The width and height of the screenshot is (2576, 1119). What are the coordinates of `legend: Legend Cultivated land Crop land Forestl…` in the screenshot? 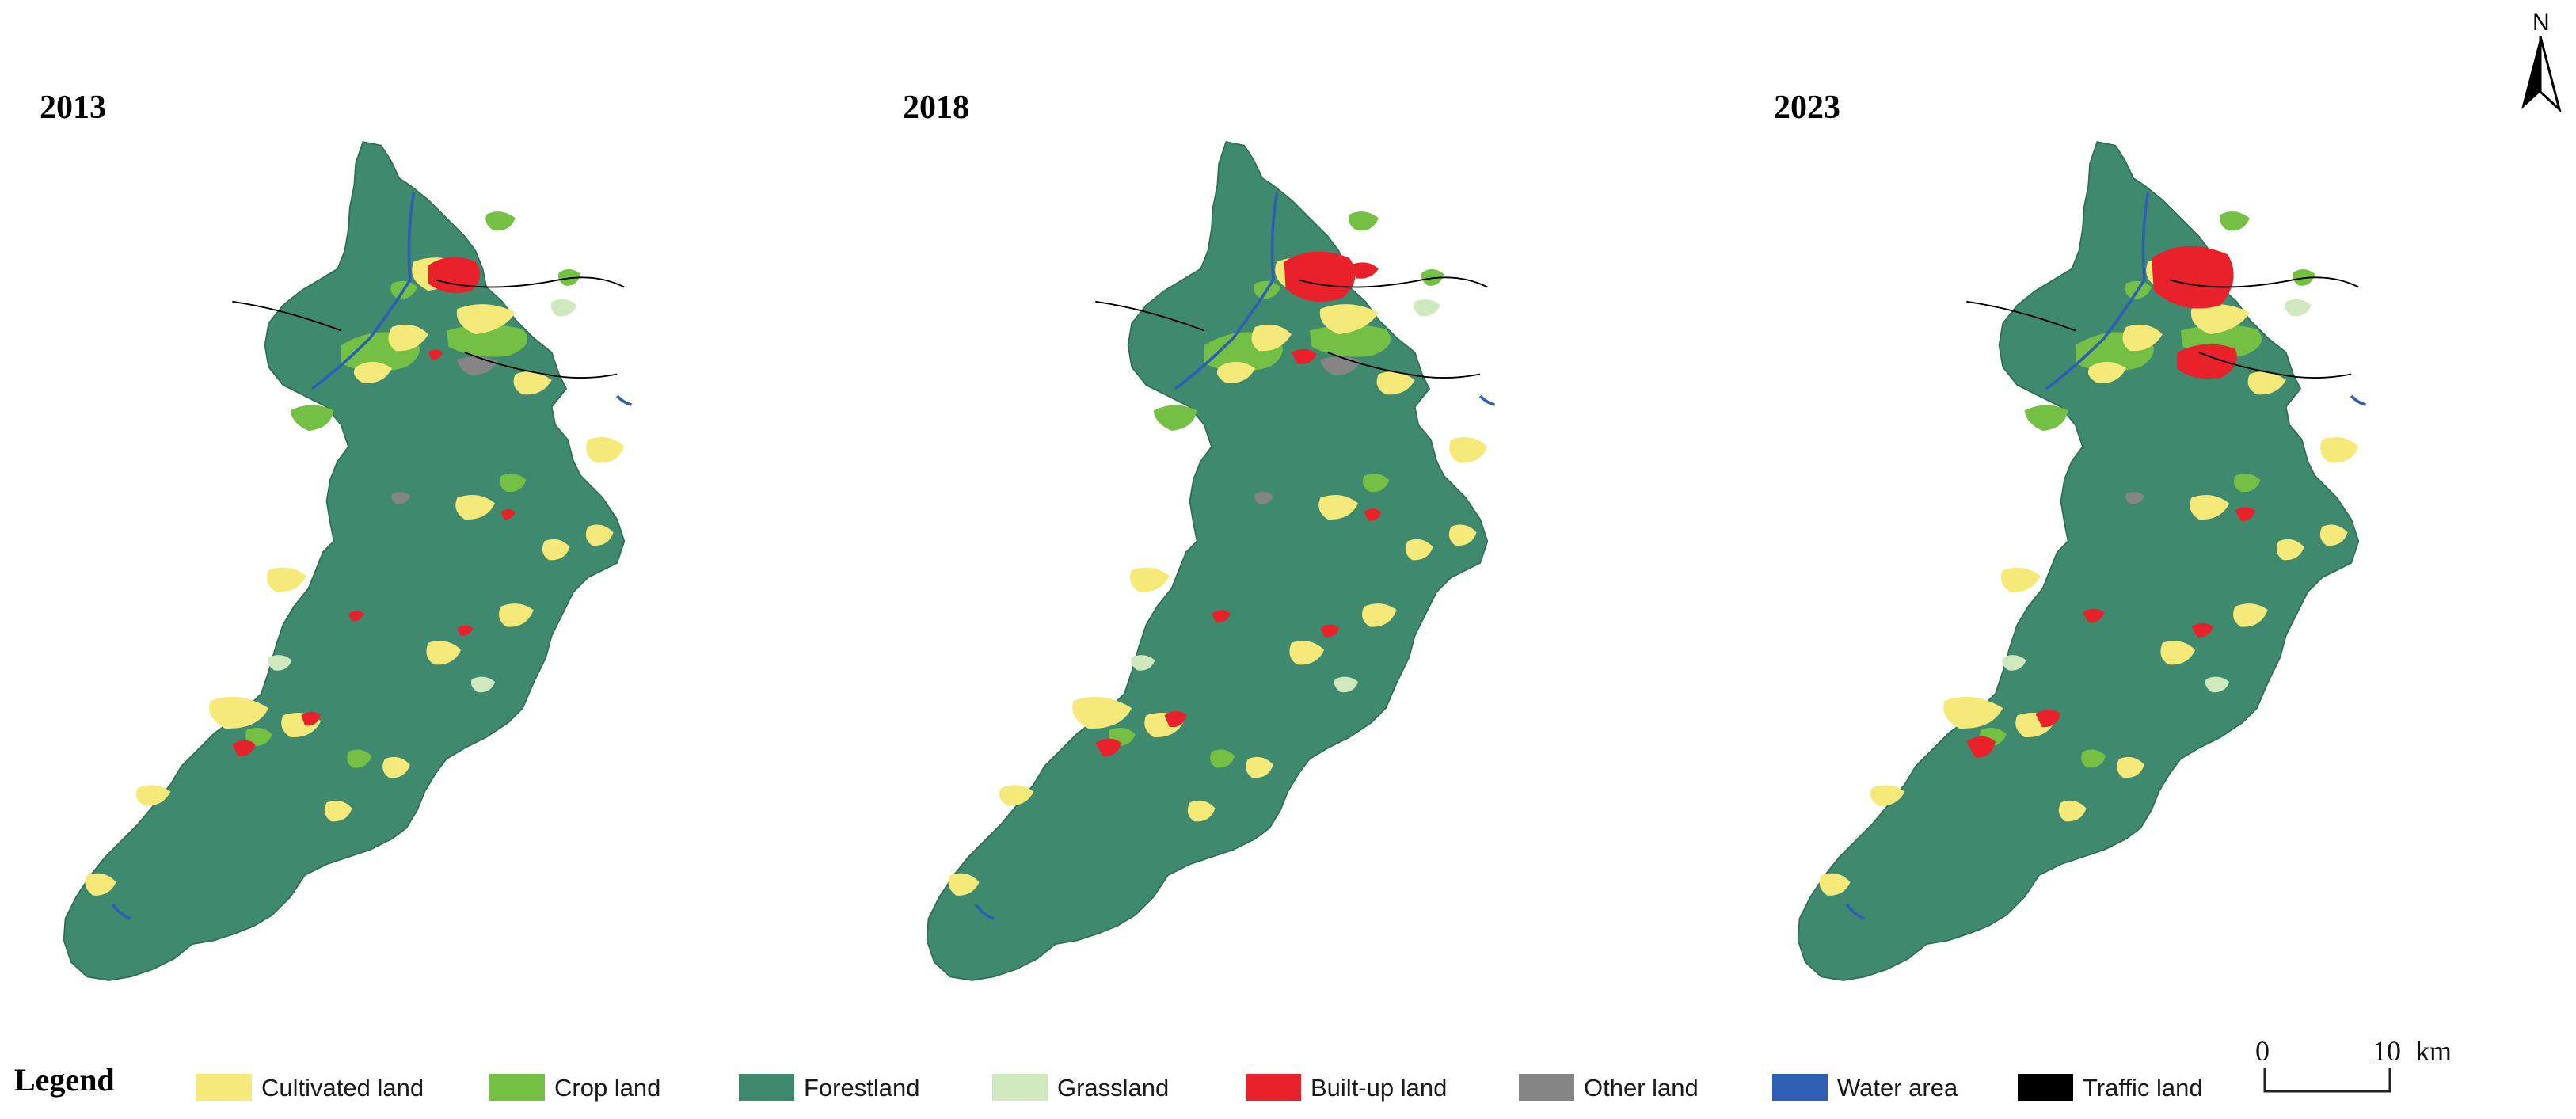 It's located at (1289, 1085).